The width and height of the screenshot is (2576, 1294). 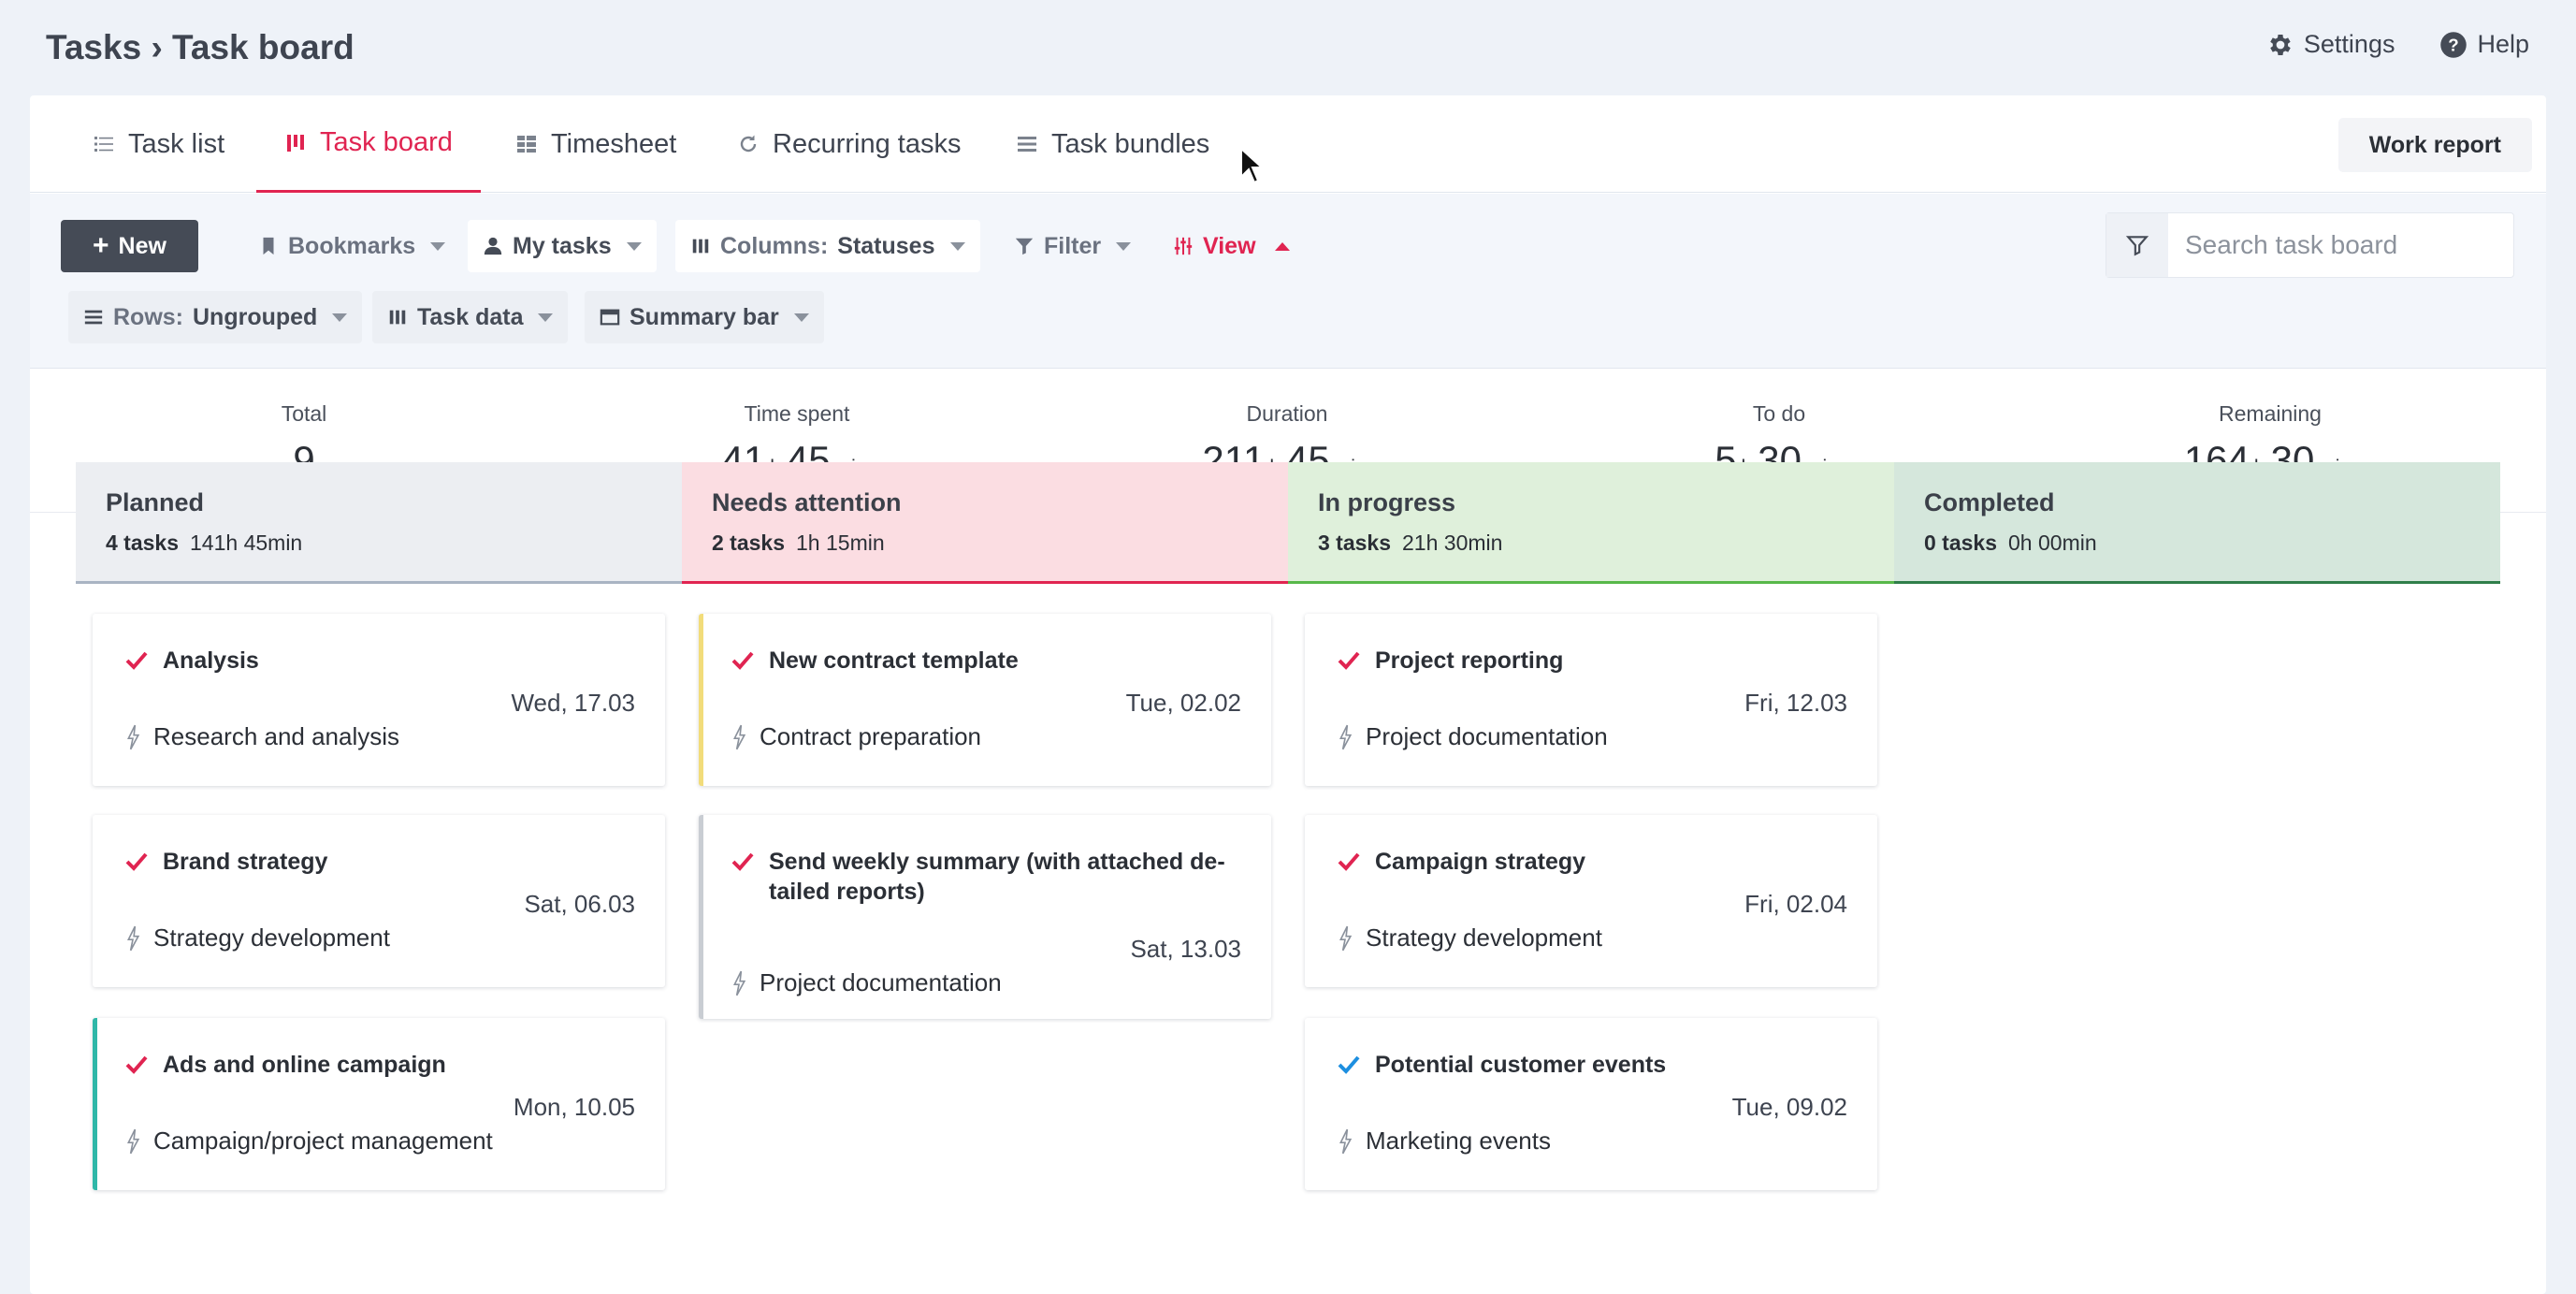 What do you see at coordinates (295, 143) in the screenshot?
I see `board-icon` at bounding box center [295, 143].